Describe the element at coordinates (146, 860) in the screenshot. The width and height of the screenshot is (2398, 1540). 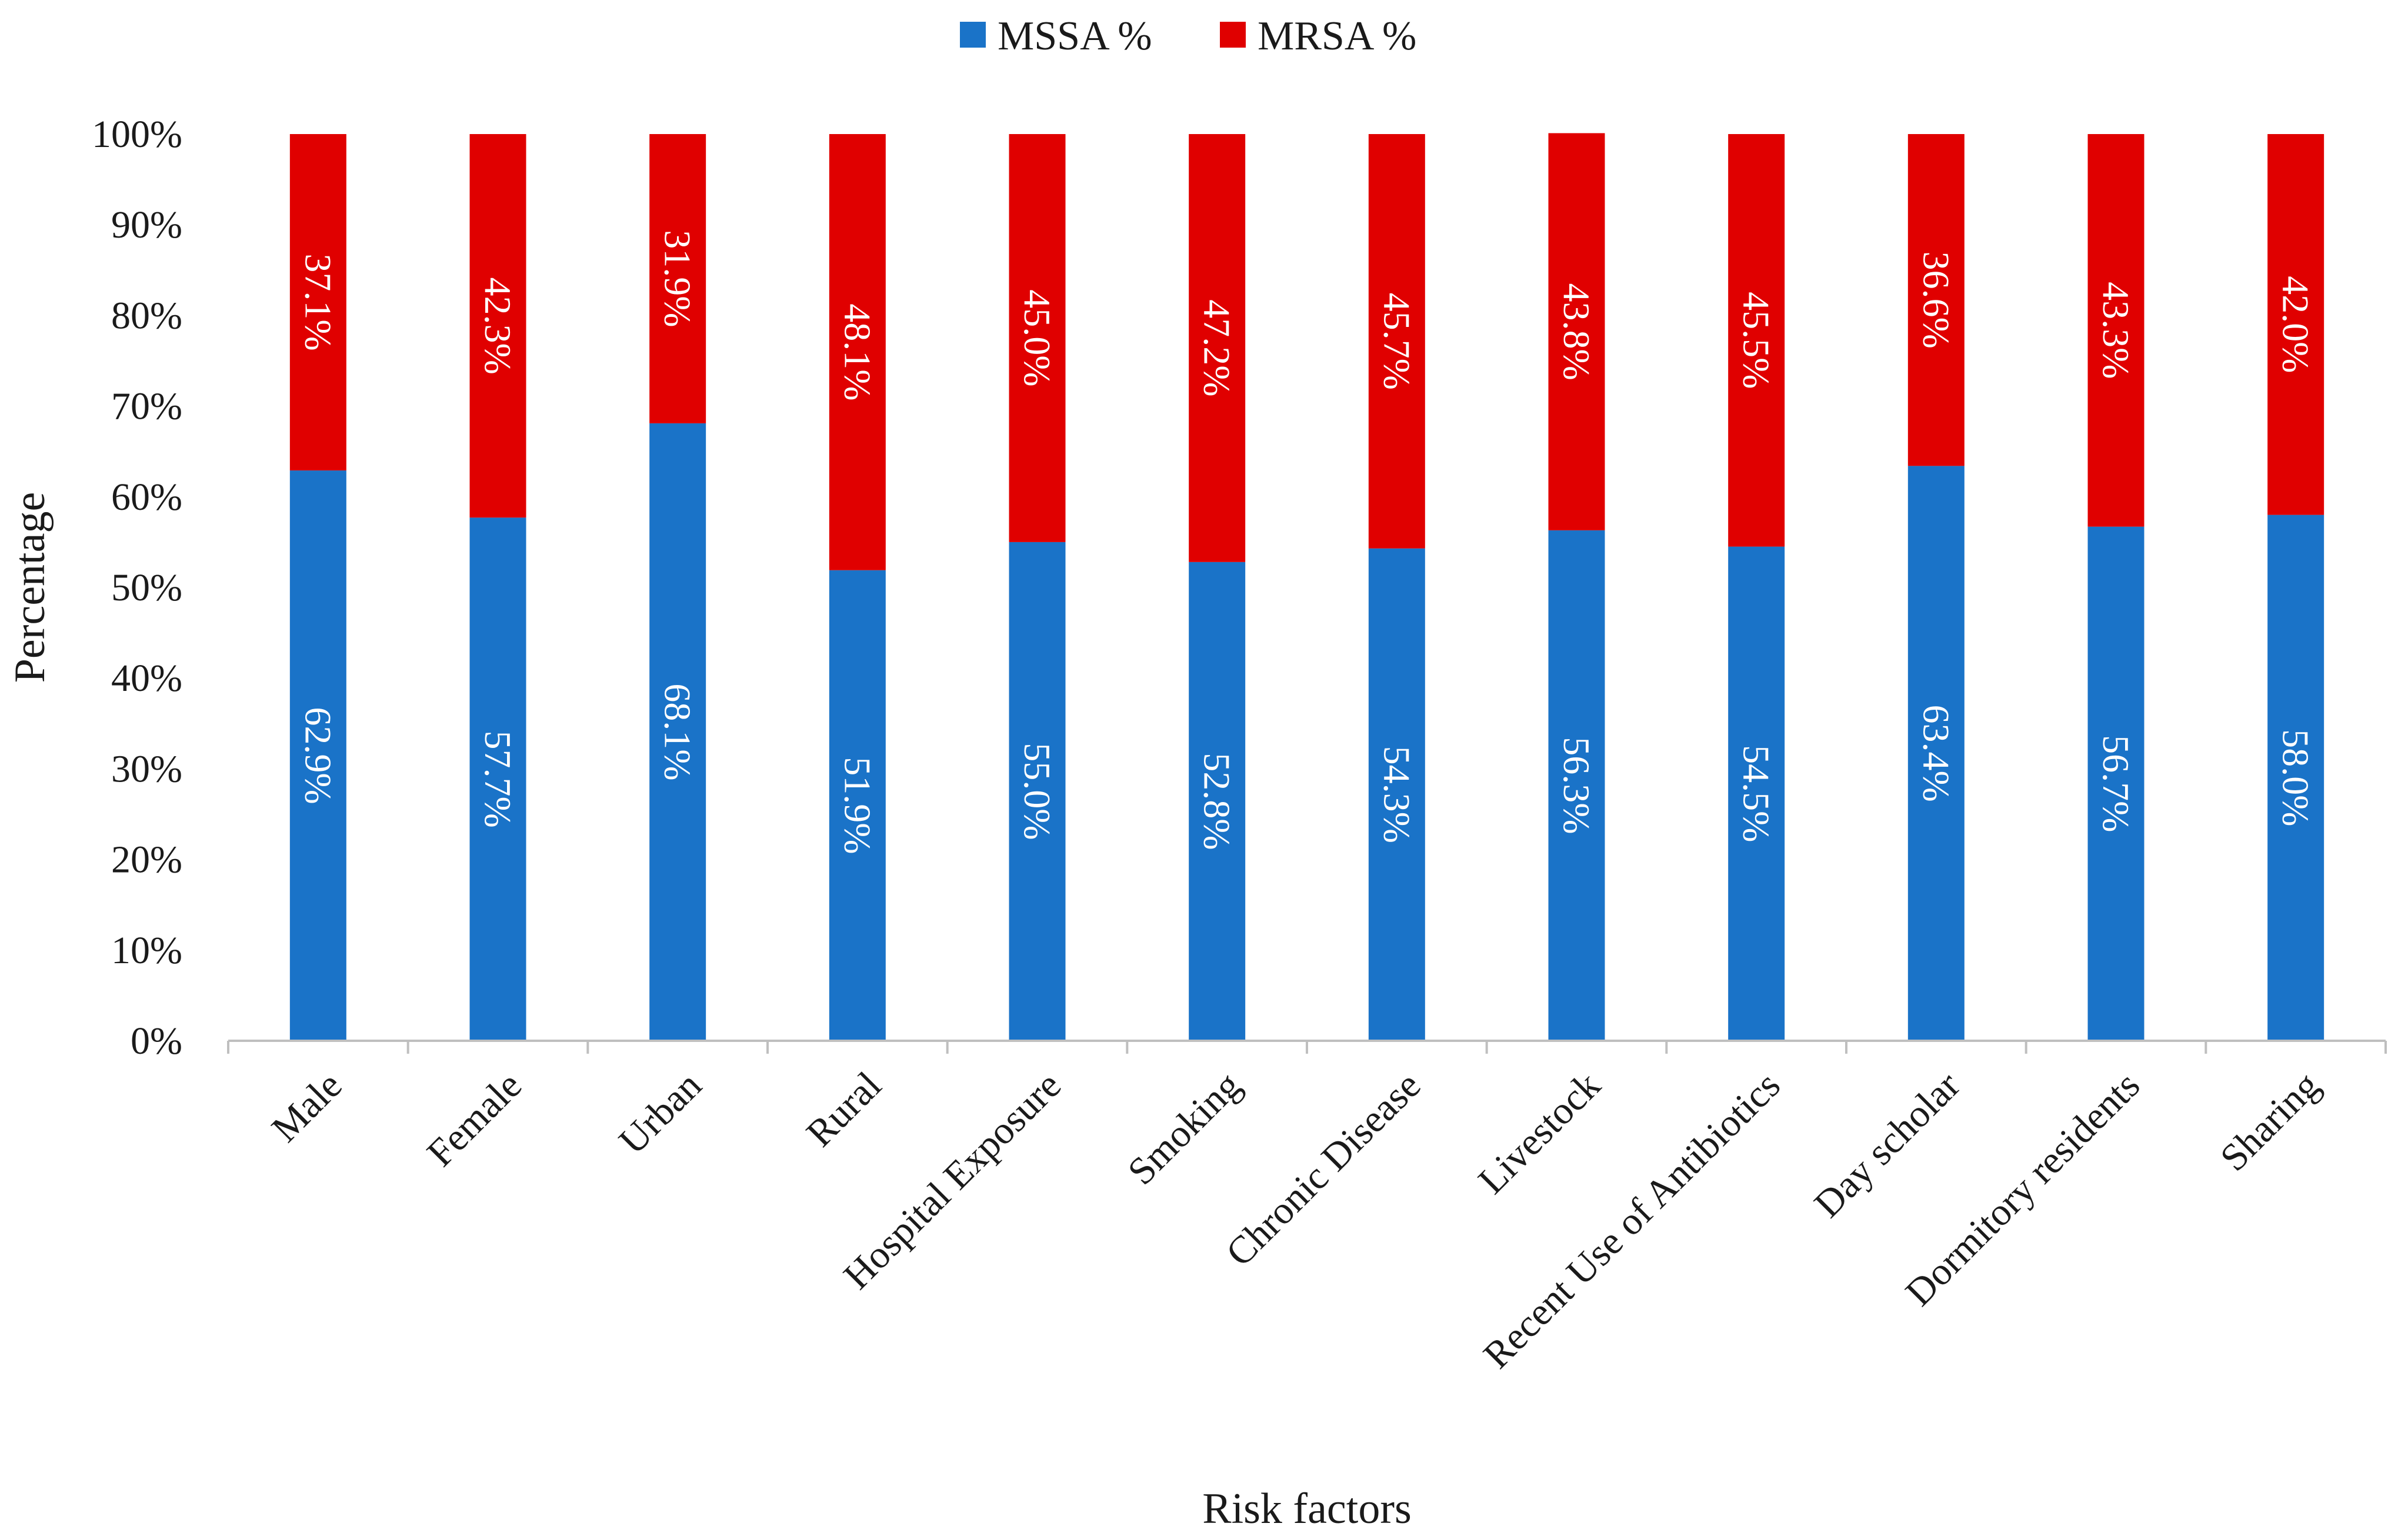
I see `y-tick-label: 20%` at that location.